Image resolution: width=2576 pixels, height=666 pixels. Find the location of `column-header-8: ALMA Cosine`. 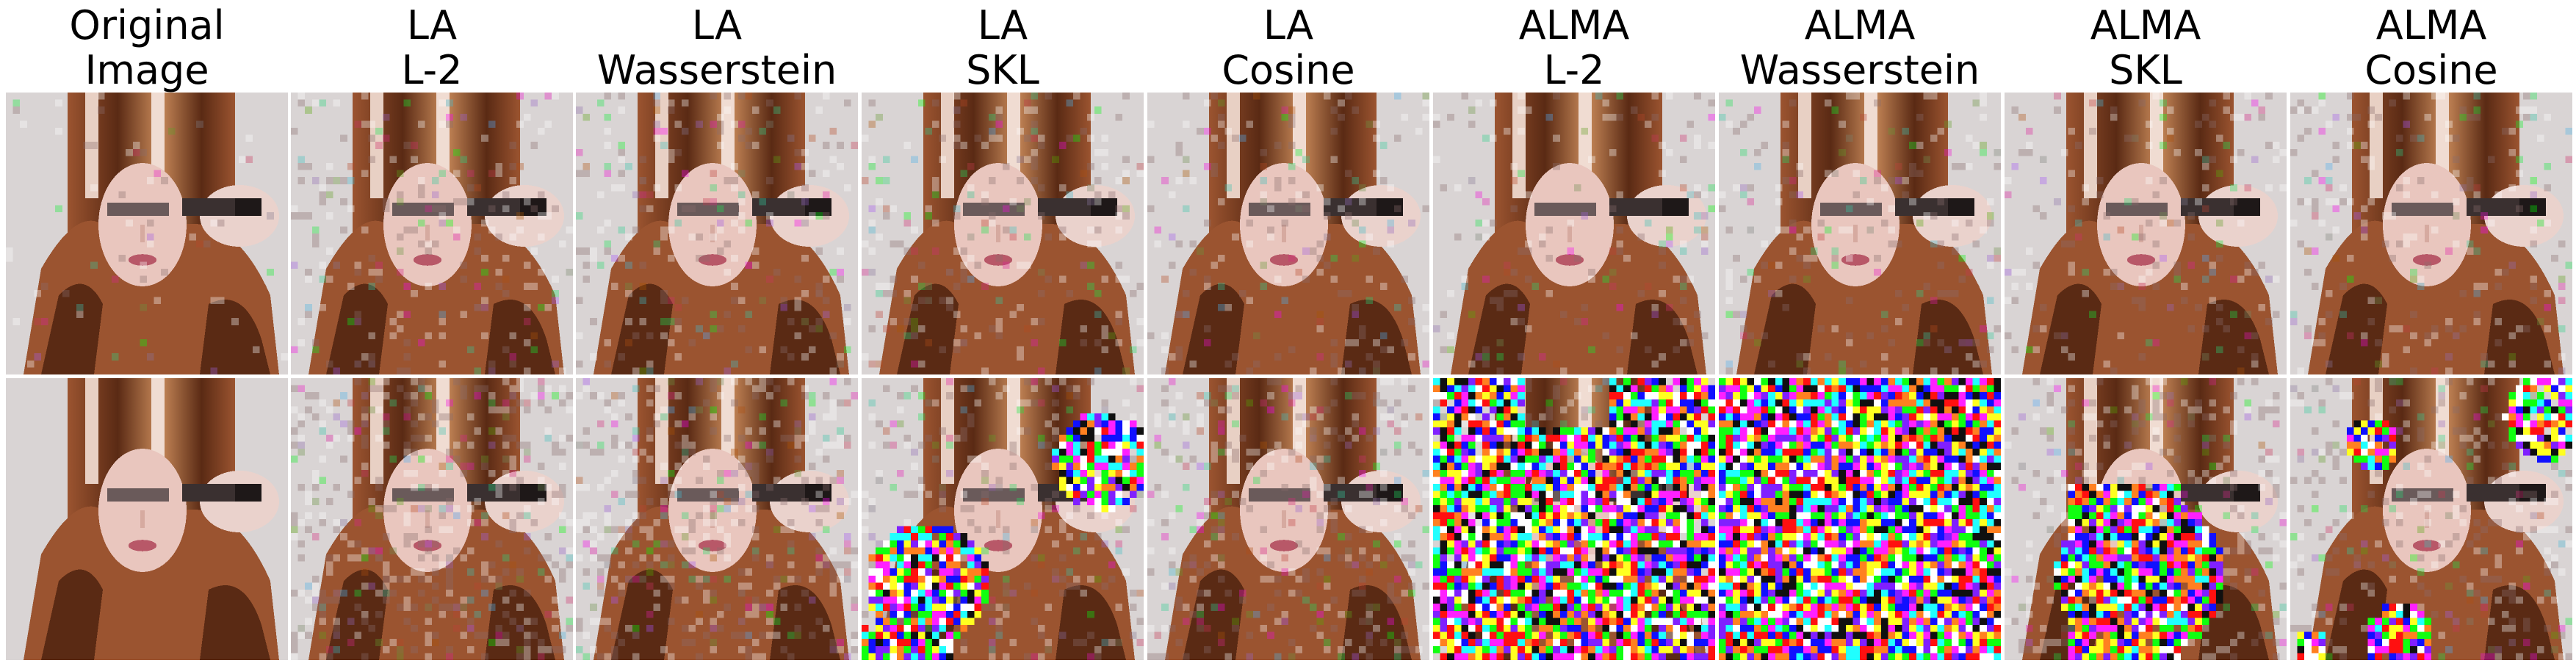

column-header-8: ALMA Cosine is located at coordinates (2431, 48).